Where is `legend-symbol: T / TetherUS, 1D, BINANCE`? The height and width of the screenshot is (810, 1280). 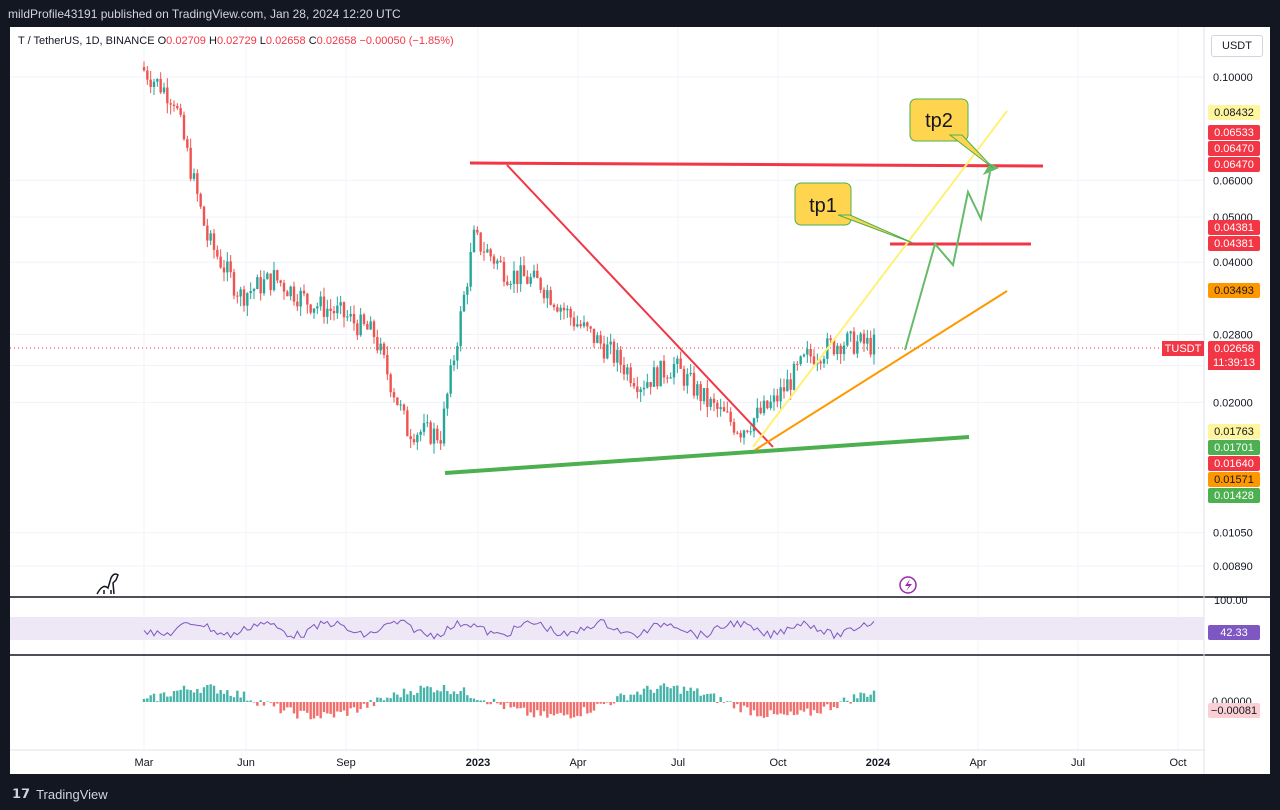 legend-symbol: T / TetherUS, 1D, BINANCE is located at coordinates (86, 41).